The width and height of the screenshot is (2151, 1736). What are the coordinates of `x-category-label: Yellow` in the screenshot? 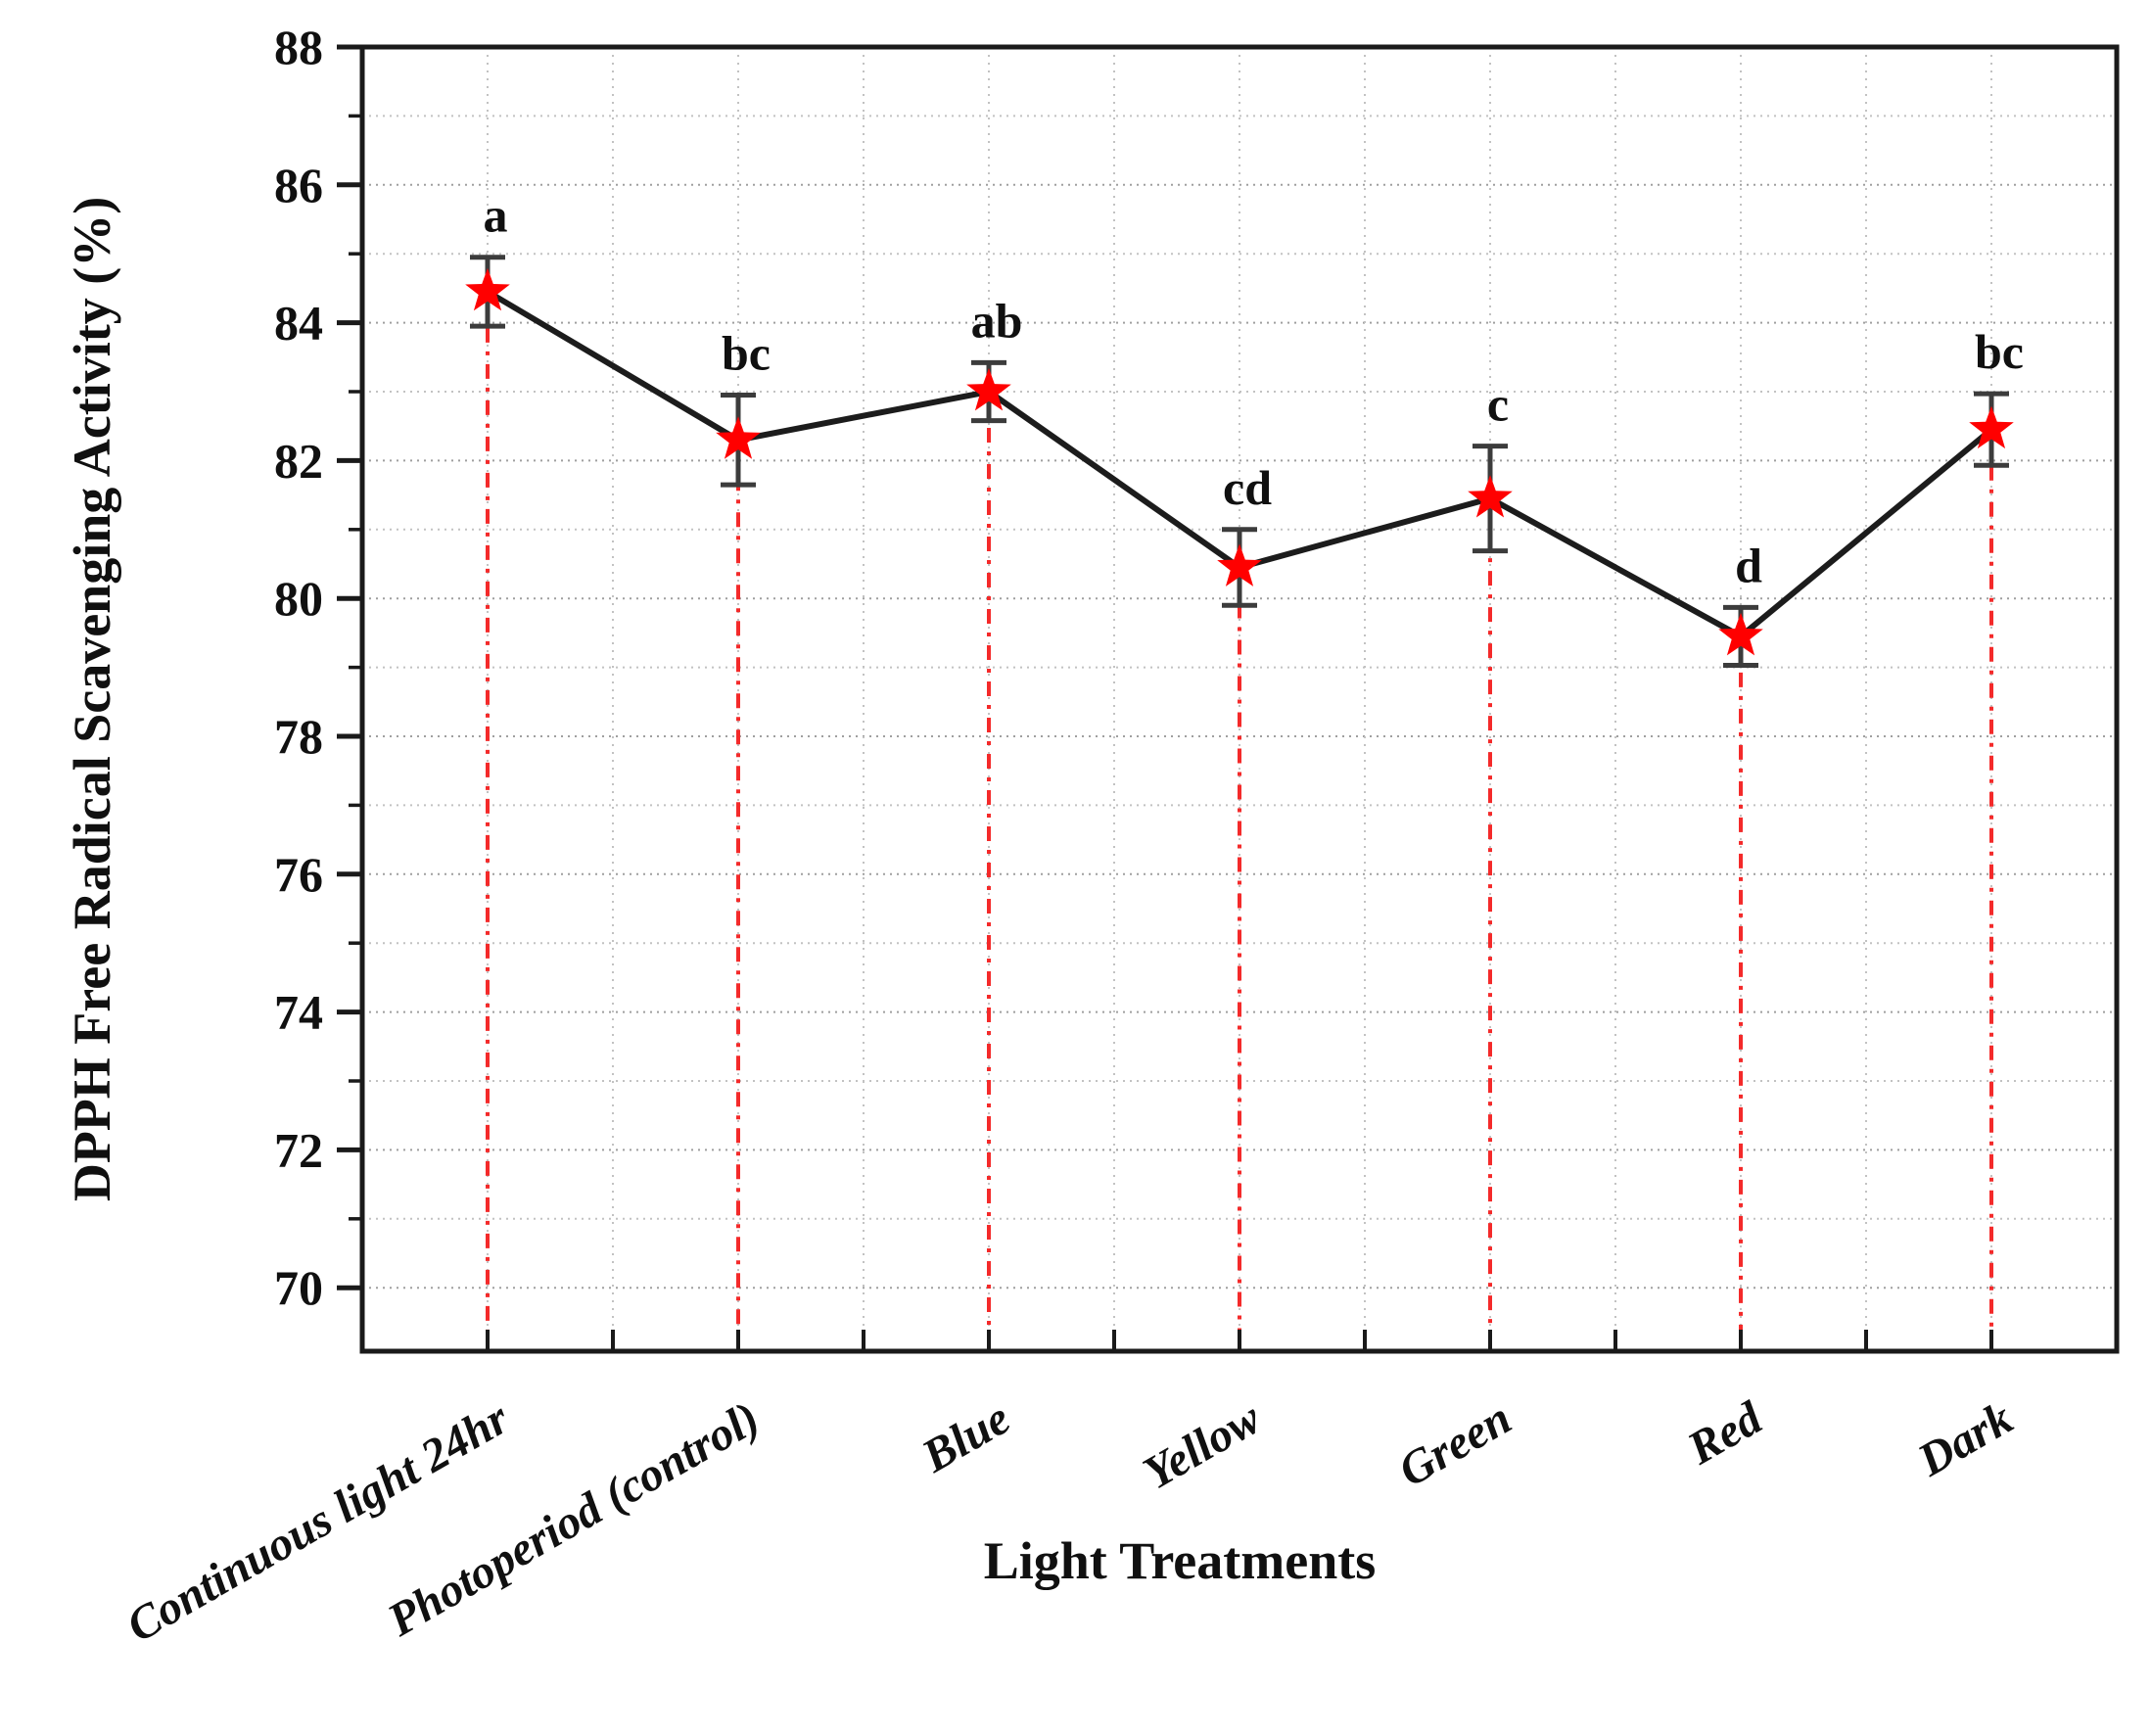 It's located at (1202, 1445).